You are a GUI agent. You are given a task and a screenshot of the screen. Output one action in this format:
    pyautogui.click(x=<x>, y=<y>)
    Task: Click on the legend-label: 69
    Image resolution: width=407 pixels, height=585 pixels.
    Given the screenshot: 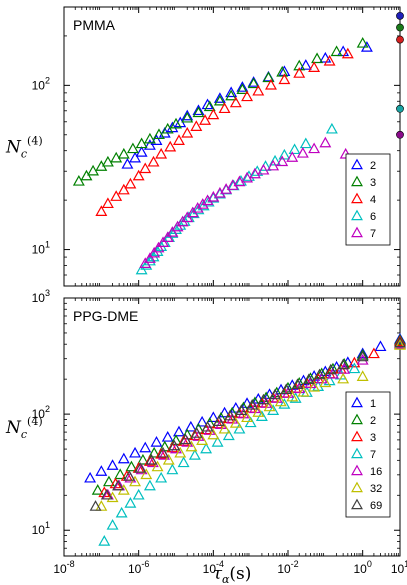 What is the action you would take?
    pyautogui.click(x=376, y=506)
    